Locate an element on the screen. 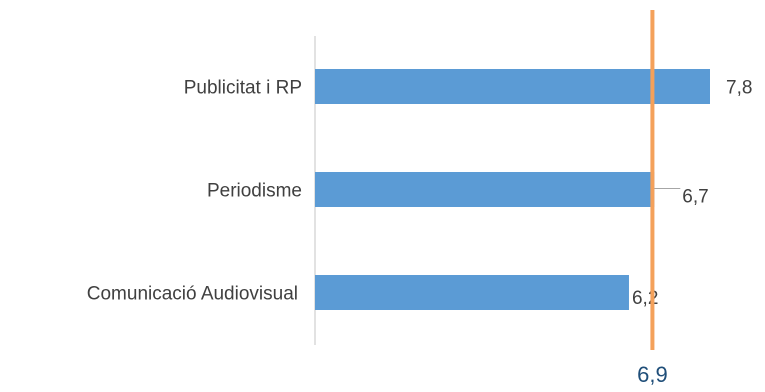 The image size is (765, 392). category-label: Publicitat i RP is located at coordinates (243, 88).